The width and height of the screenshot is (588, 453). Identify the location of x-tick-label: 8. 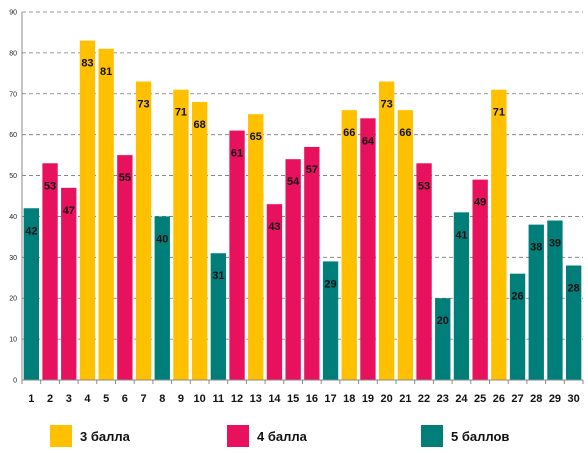
(162, 399).